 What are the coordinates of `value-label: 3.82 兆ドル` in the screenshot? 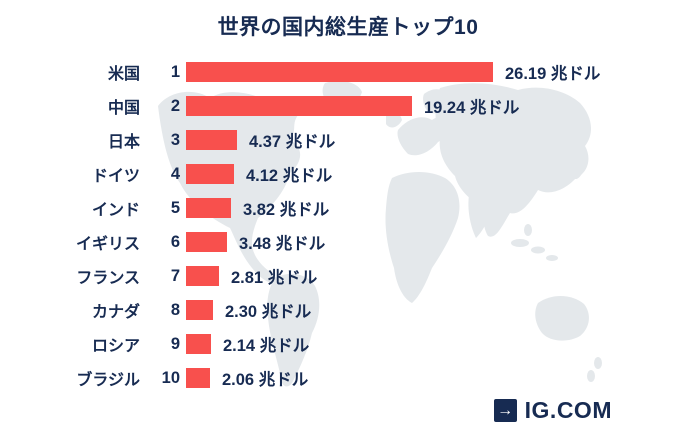 It's located at (286, 210).